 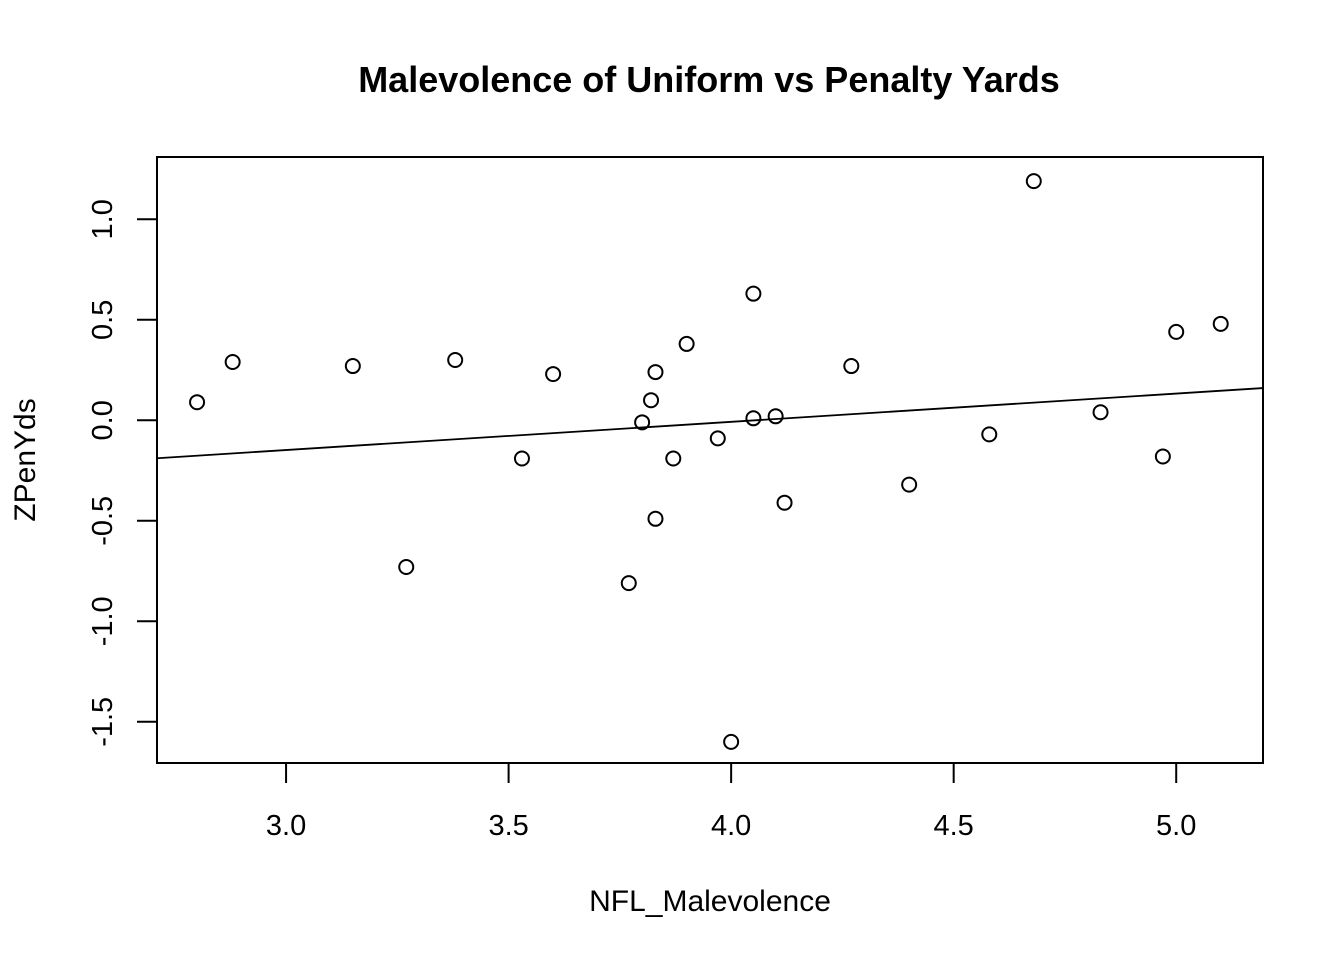 I want to click on x-tick-label: 4.0, so click(x=731, y=826).